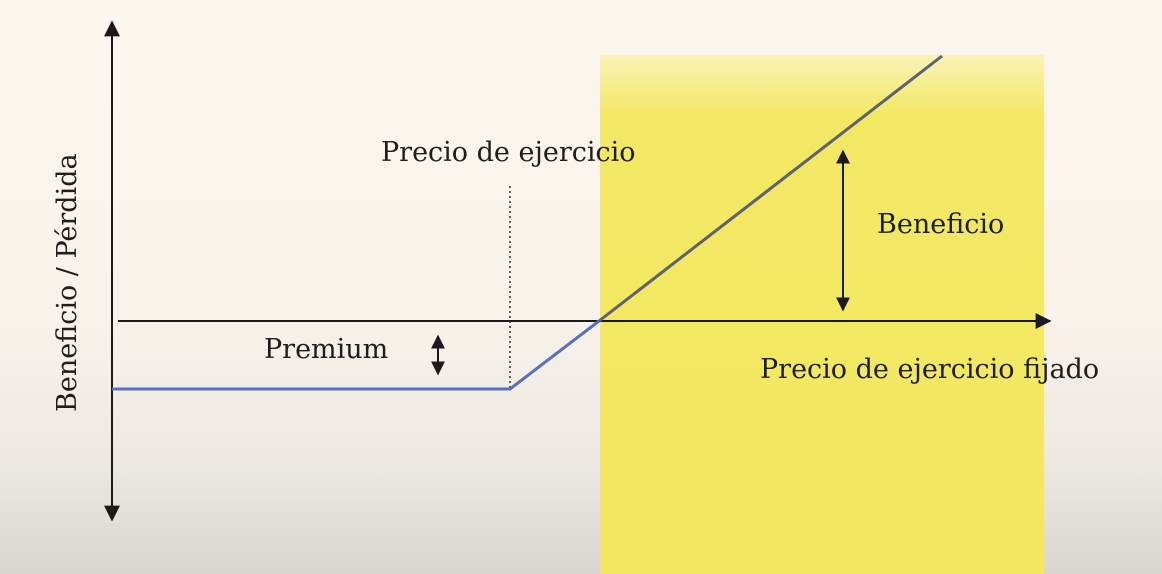 The height and width of the screenshot is (574, 1162). Describe the element at coordinates (941, 224) in the screenshot. I see `profit-label: Beneficio` at that location.